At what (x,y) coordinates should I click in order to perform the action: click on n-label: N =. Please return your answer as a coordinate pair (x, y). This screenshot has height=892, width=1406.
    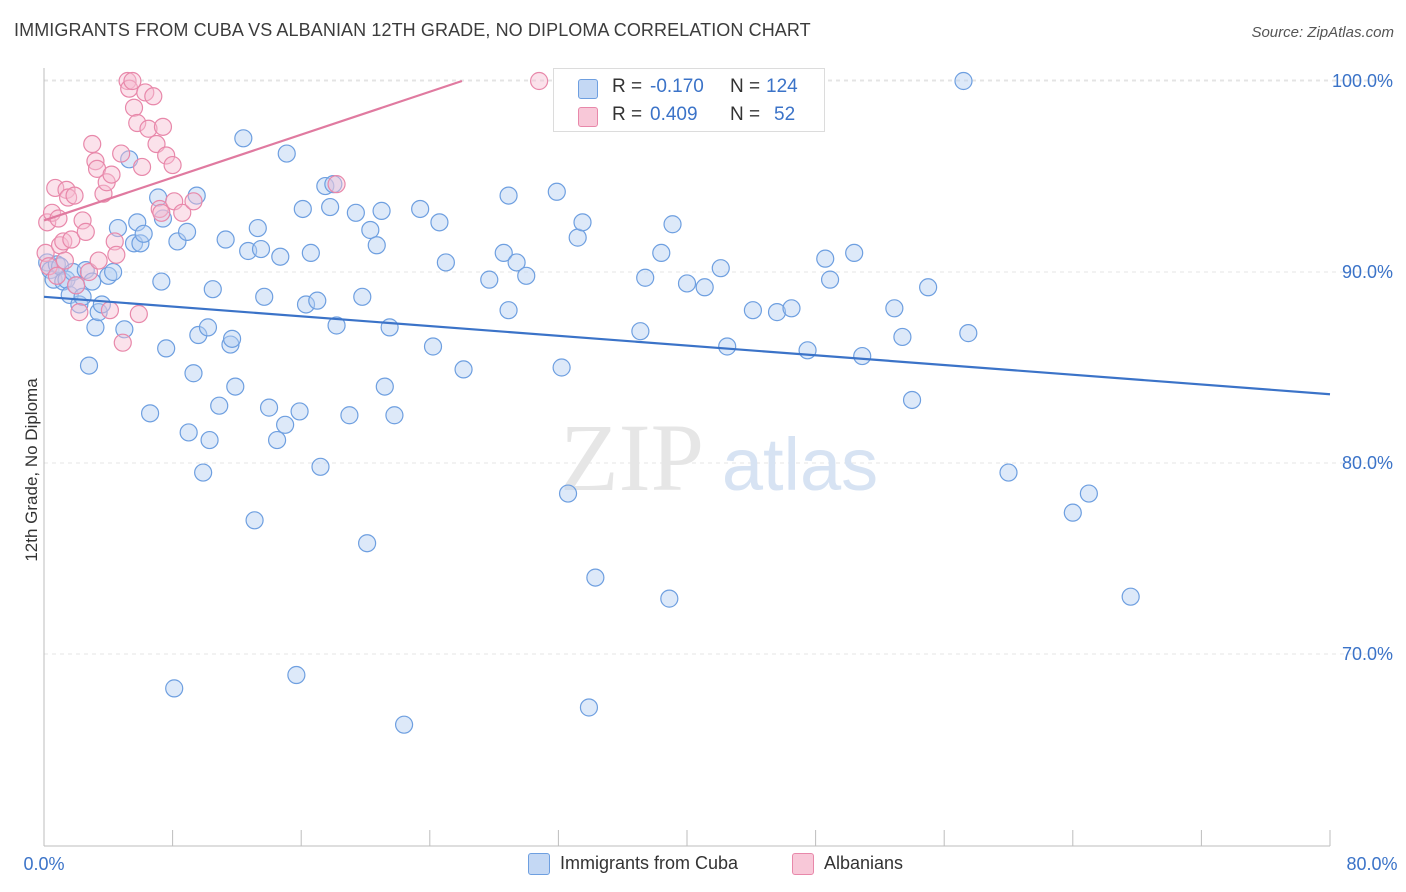
    Looking at the image, I should click on (745, 114).